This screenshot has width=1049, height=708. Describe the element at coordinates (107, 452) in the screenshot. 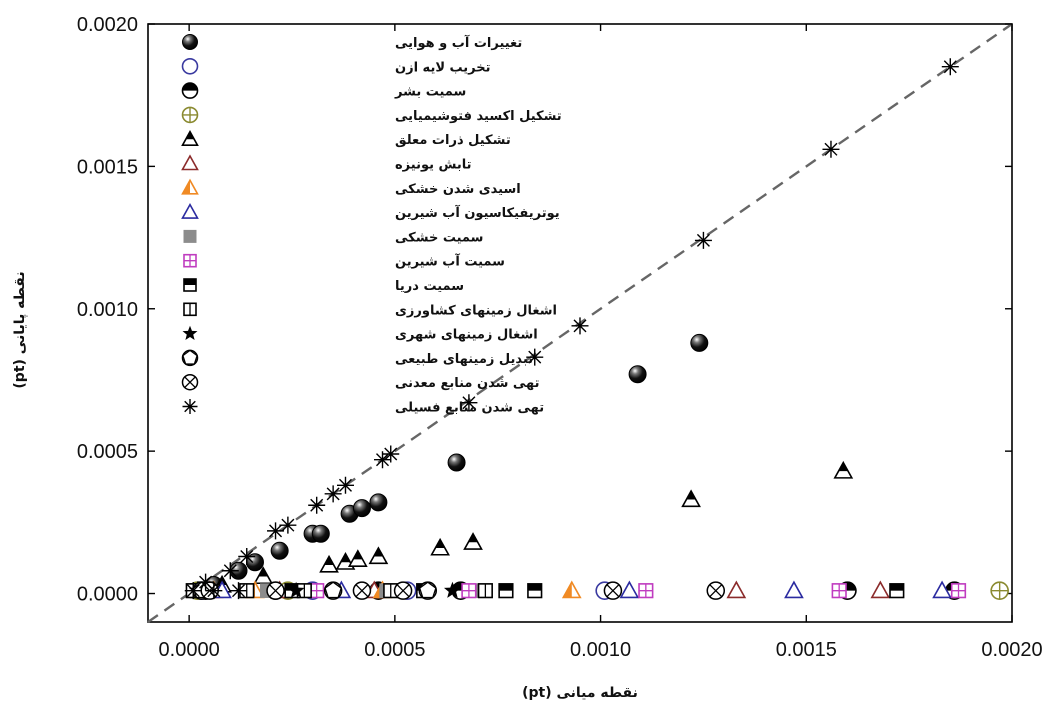

I see `y-tick-label: 0.0005` at that location.